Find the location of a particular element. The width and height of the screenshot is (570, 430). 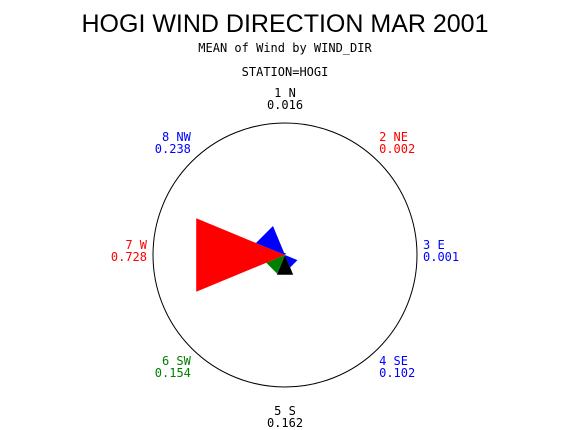

station-label: STATION=HOGI is located at coordinates (285, 72).